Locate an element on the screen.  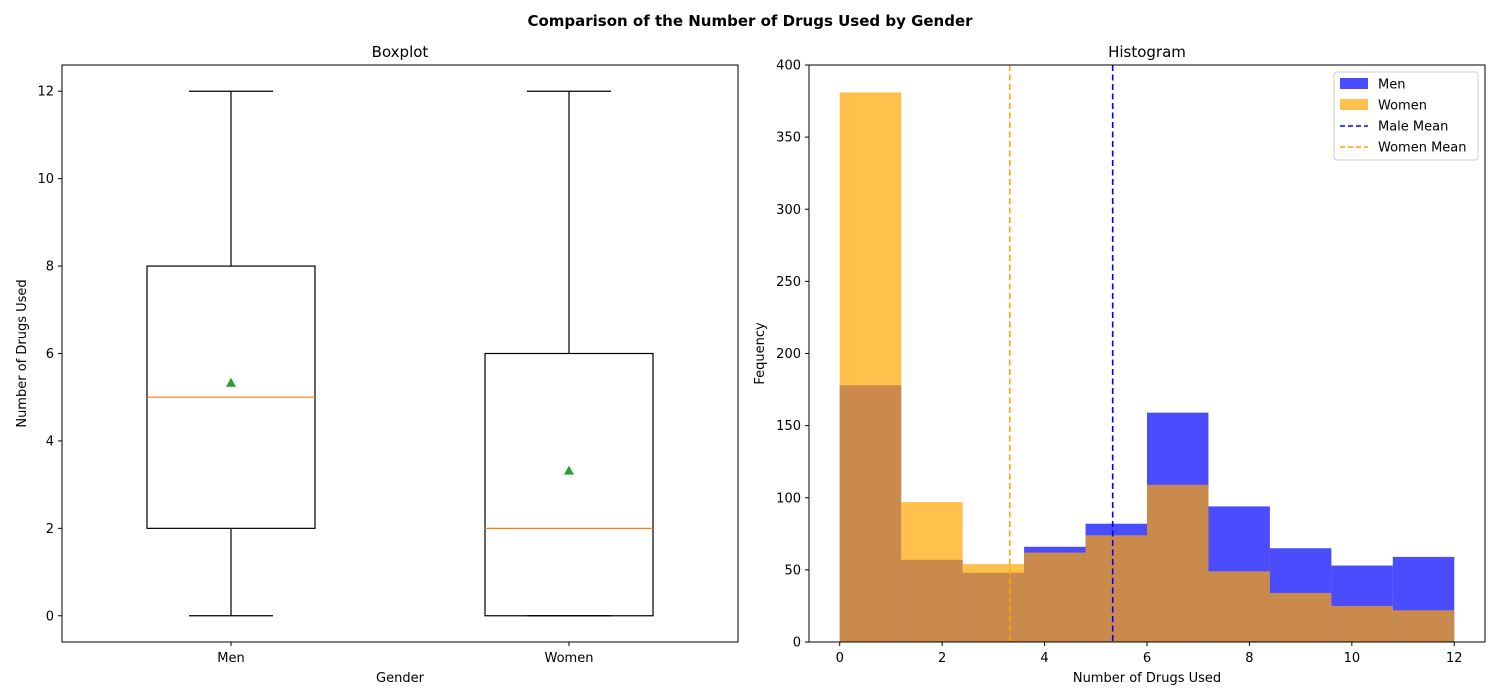
histogram-y-tick-label: 350 is located at coordinates (788, 138).